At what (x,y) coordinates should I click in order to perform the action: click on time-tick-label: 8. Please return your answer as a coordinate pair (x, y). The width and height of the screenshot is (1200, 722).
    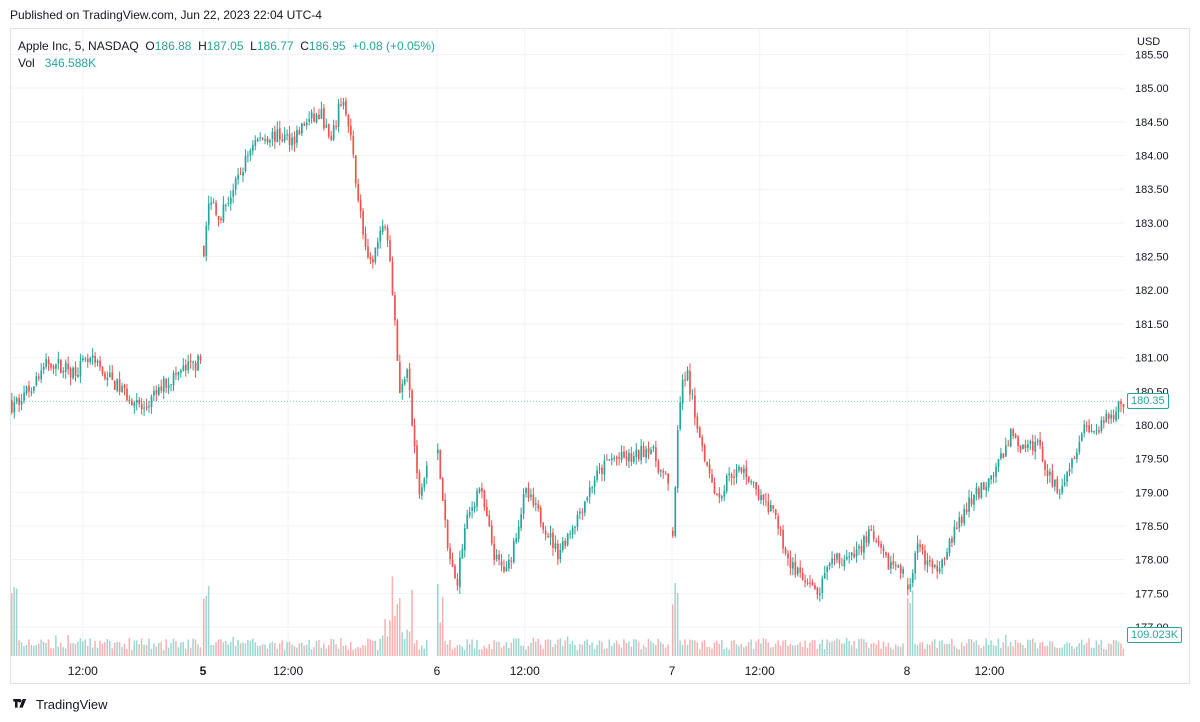
    Looking at the image, I should click on (907, 671).